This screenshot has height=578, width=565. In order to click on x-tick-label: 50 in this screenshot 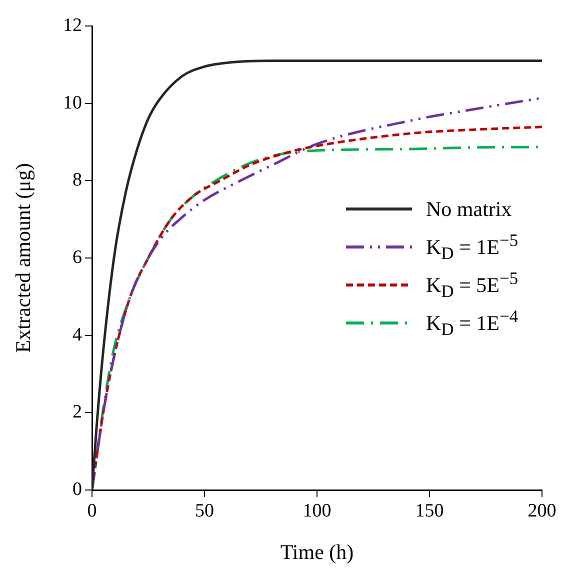, I will do `click(204, 511)`.